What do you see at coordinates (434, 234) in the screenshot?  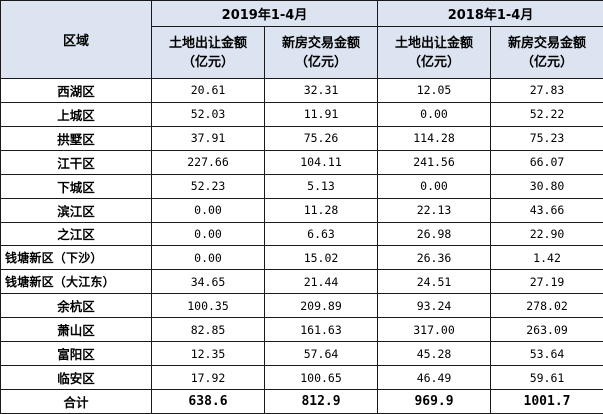 I see `land-2018-cell: 26.98` at bounding box center [434, 234].